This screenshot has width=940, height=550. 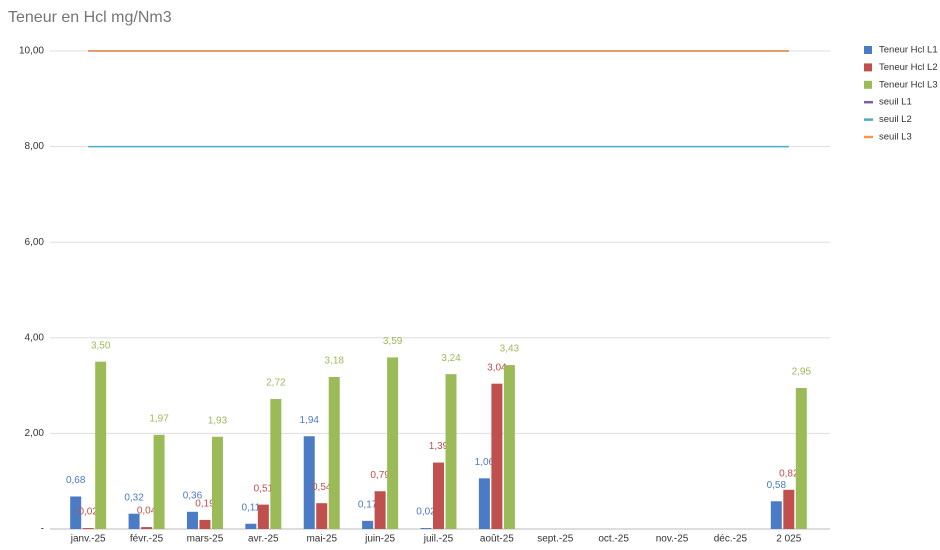 What do you see at coordinates (510, 349) in the screenshot?
I see `value-label: 3,43` at bounding box center [510, 349].